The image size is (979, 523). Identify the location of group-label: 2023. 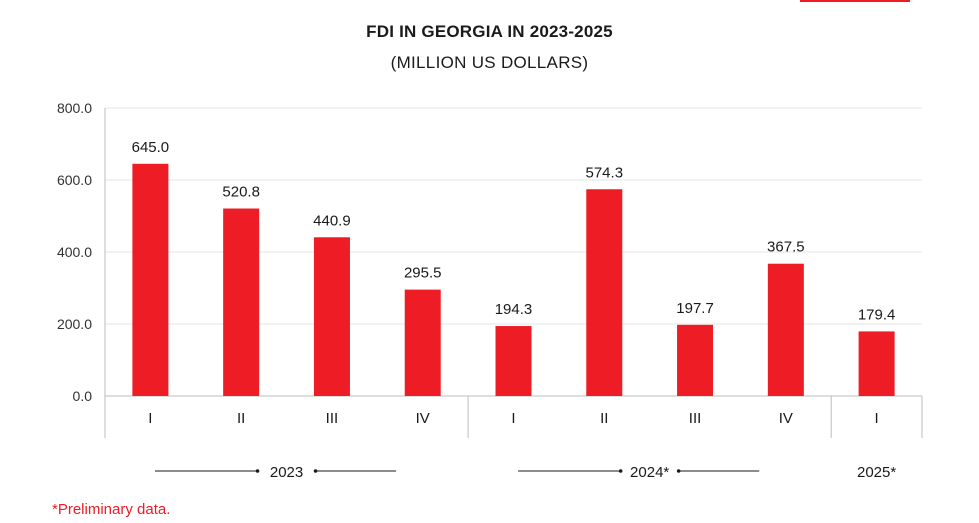
(286, 472).